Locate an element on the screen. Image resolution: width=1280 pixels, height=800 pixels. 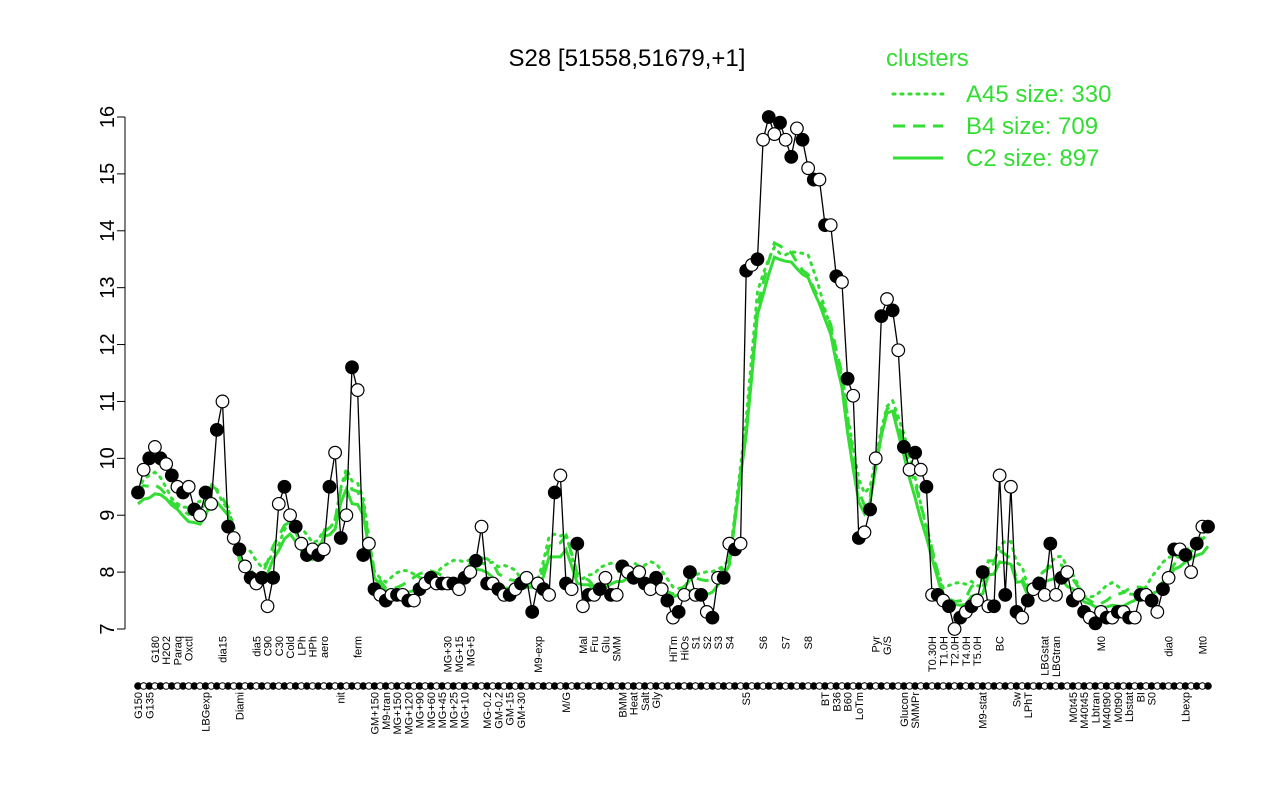
x-tick-label: HiOs is located at coordinates (685, 648).